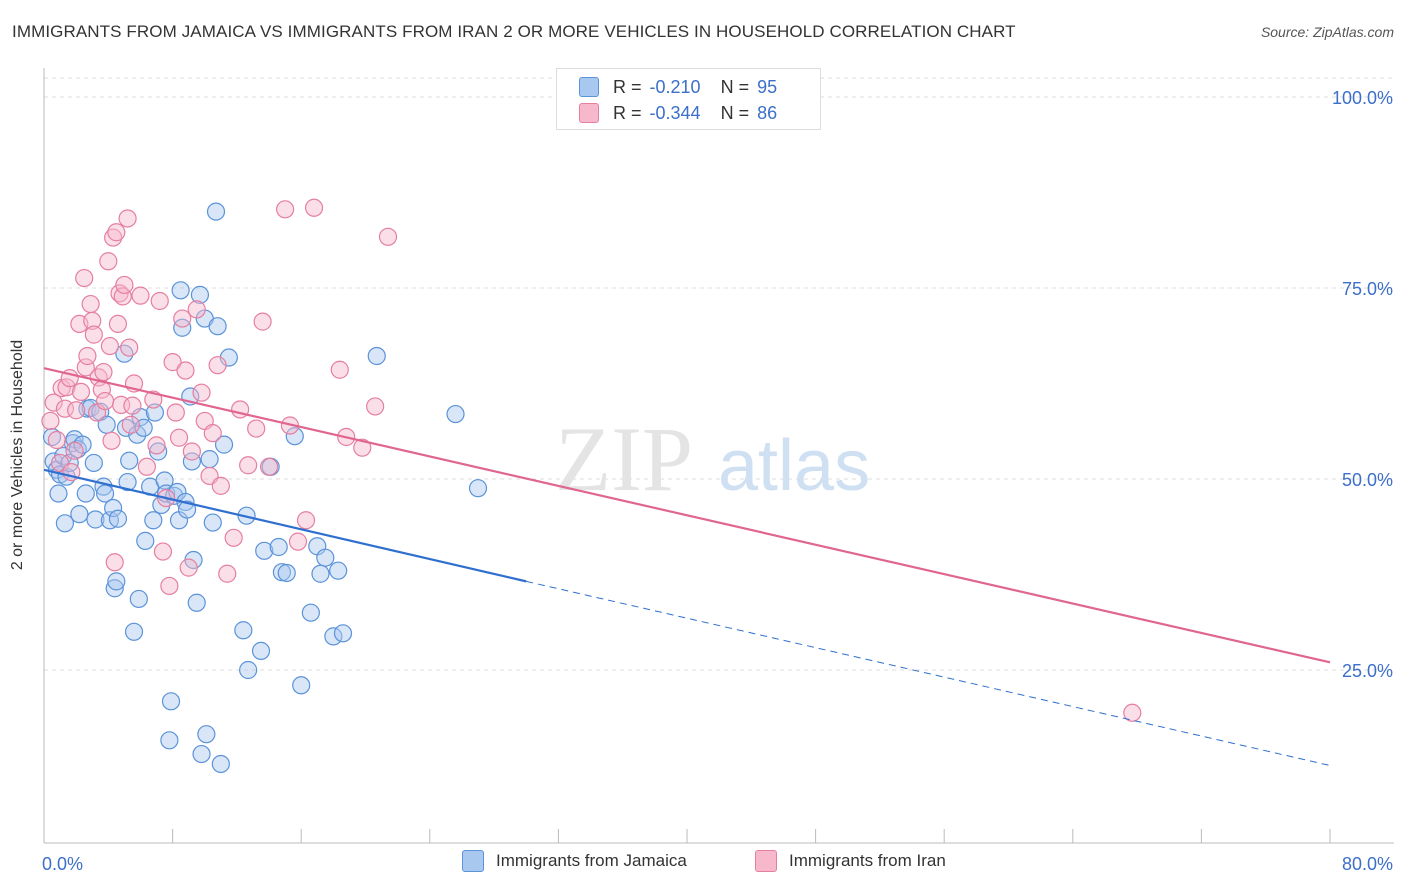  I want to click on stats-r-value-jamaica: -0.210, so click(675, 86).